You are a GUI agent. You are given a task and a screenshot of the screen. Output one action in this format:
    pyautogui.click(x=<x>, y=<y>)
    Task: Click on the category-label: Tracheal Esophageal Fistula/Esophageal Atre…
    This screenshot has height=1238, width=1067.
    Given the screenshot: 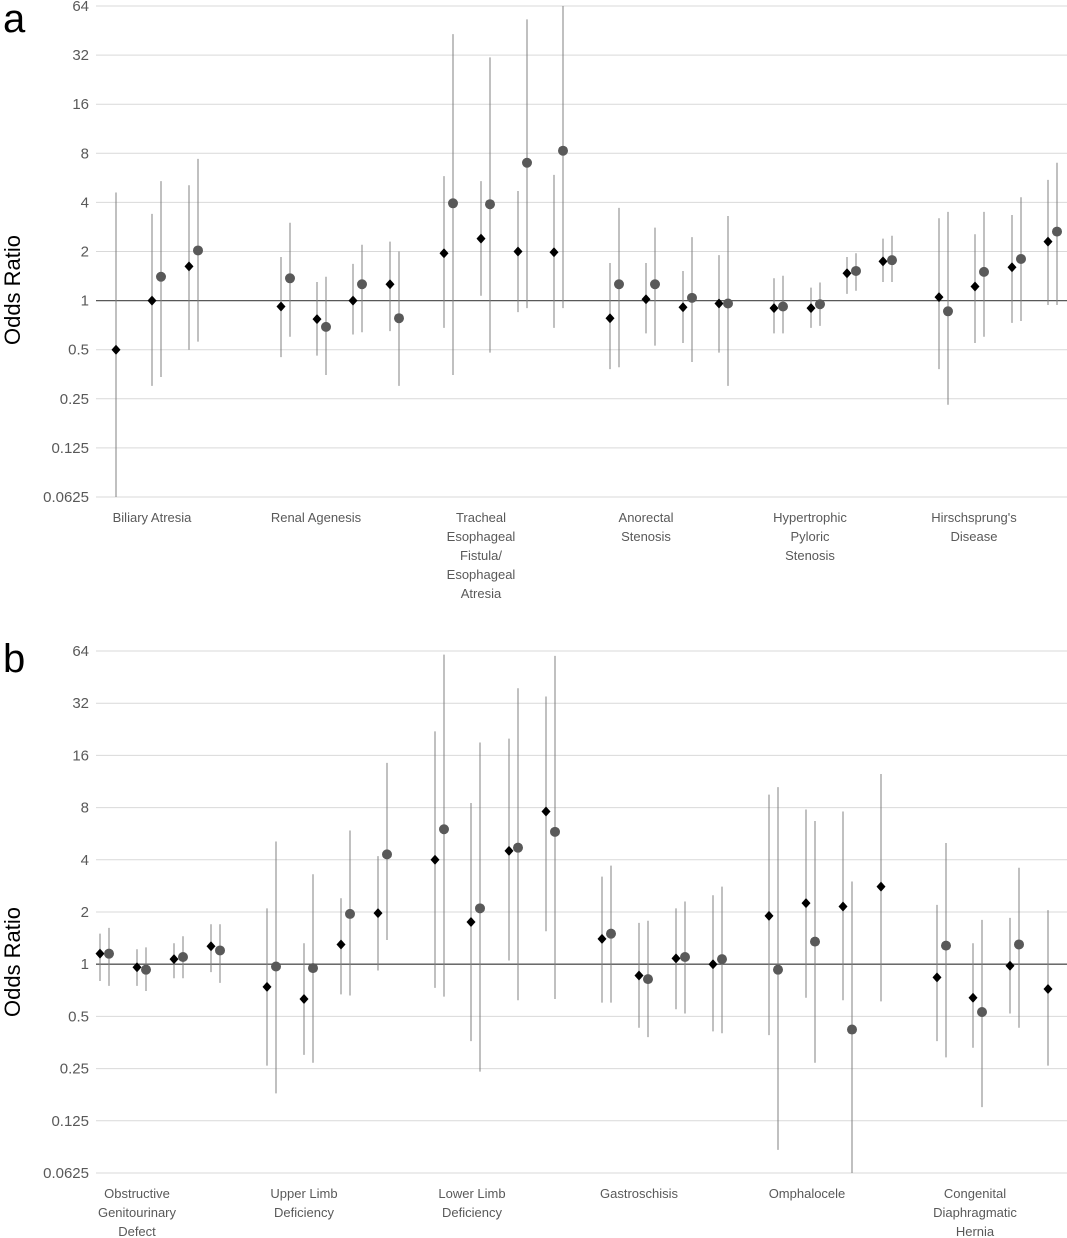 What is the action you would take?
    pyautogui.click(x=481, y=555)
    